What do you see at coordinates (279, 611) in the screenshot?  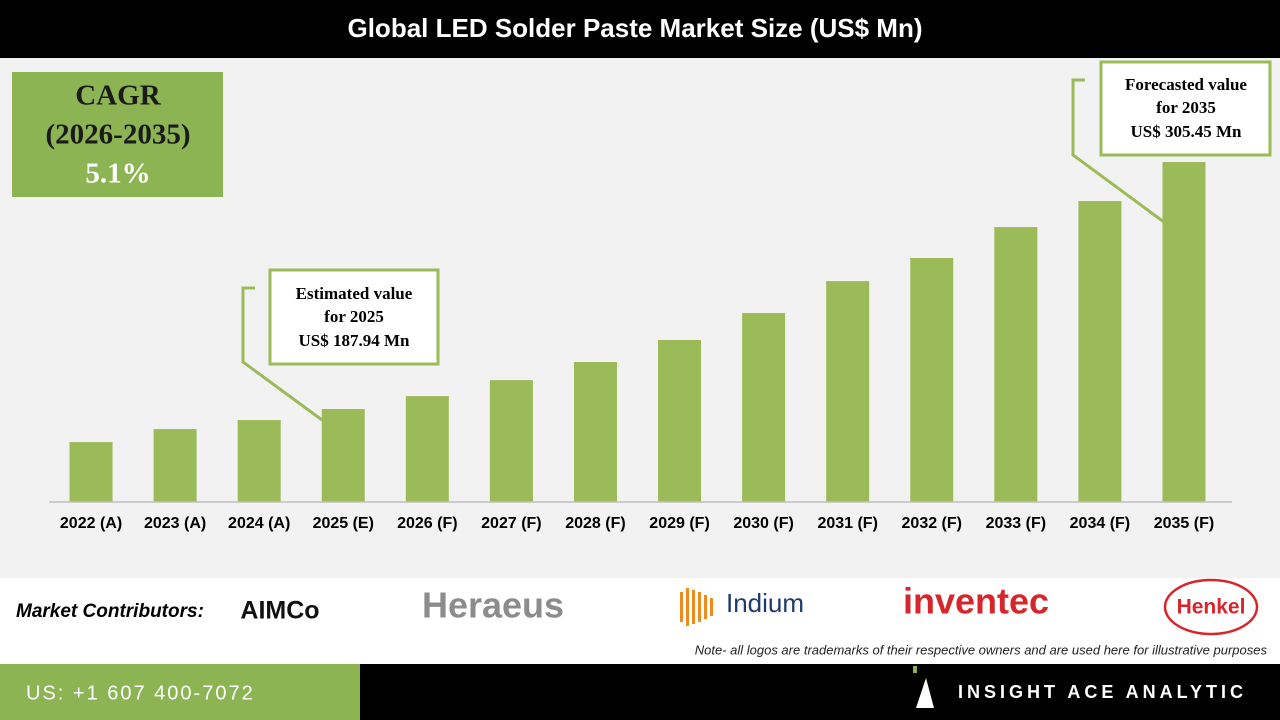 I see `logo: AIMCo` at bounding box center [279, 611].